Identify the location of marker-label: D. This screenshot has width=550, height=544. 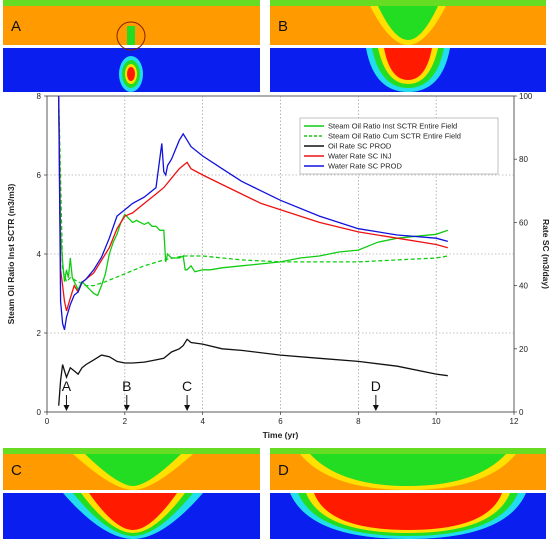
(376, 386).